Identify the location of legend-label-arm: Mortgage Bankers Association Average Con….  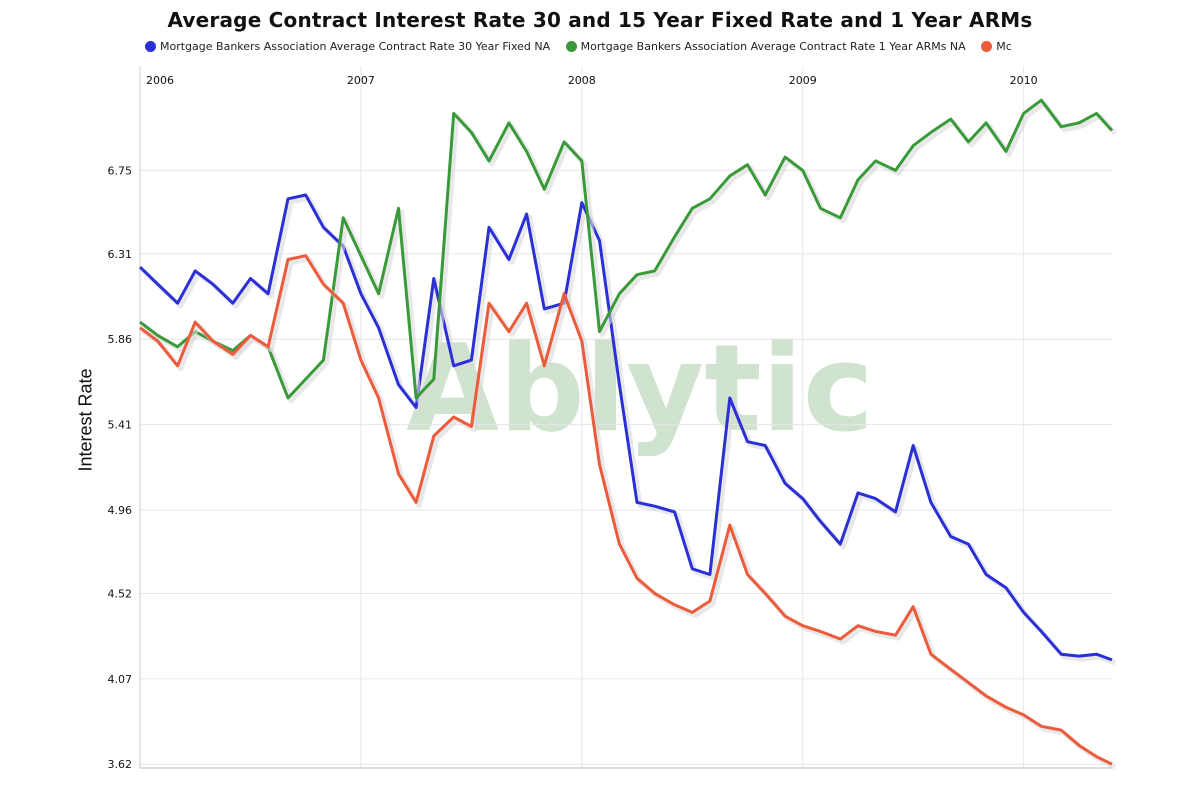
(773, 46).